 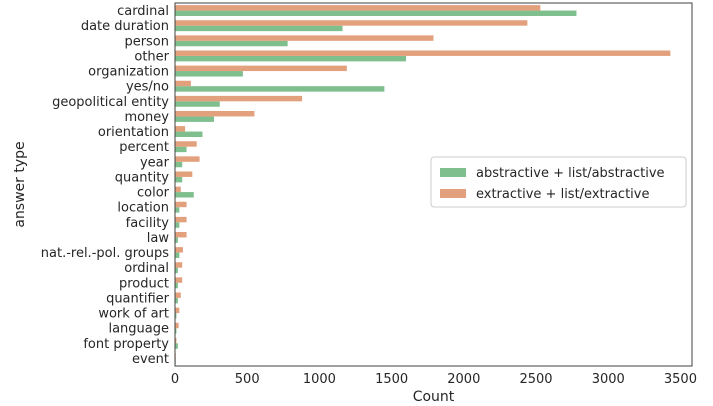 I want to click on category-label-money: money, so click(x=146, y=117).